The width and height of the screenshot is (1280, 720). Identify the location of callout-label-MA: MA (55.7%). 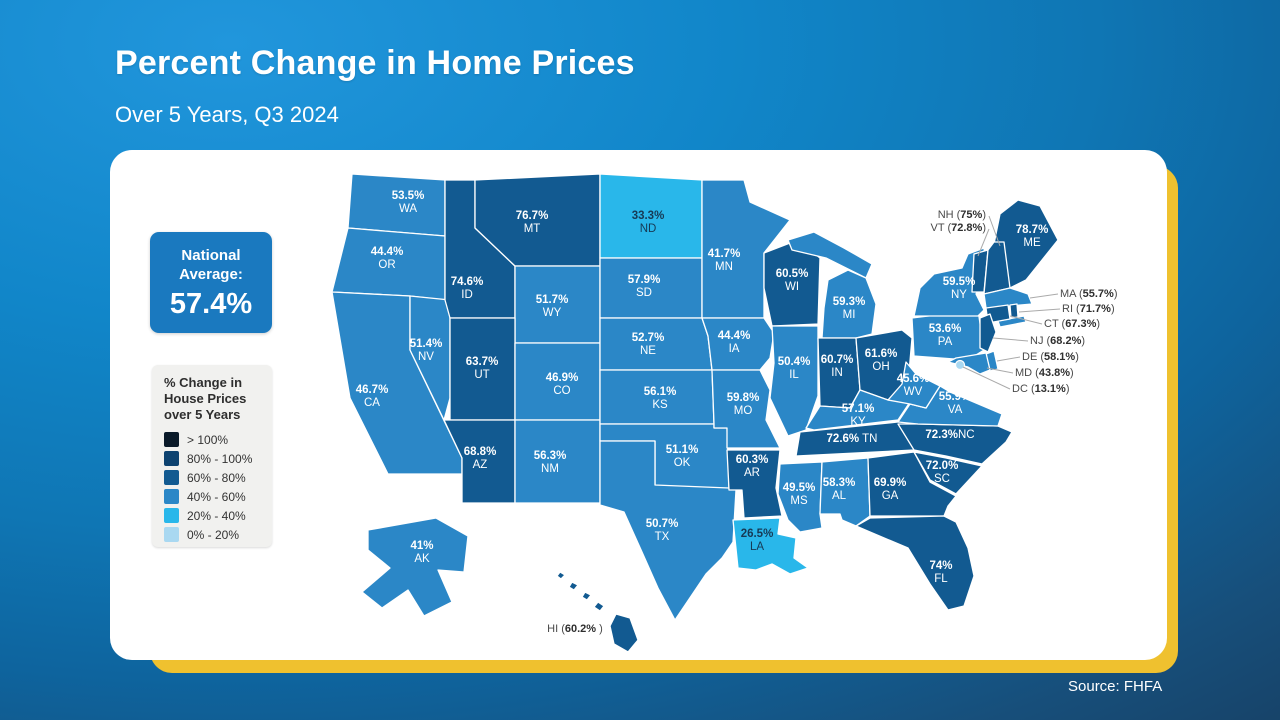
(1089, 294).